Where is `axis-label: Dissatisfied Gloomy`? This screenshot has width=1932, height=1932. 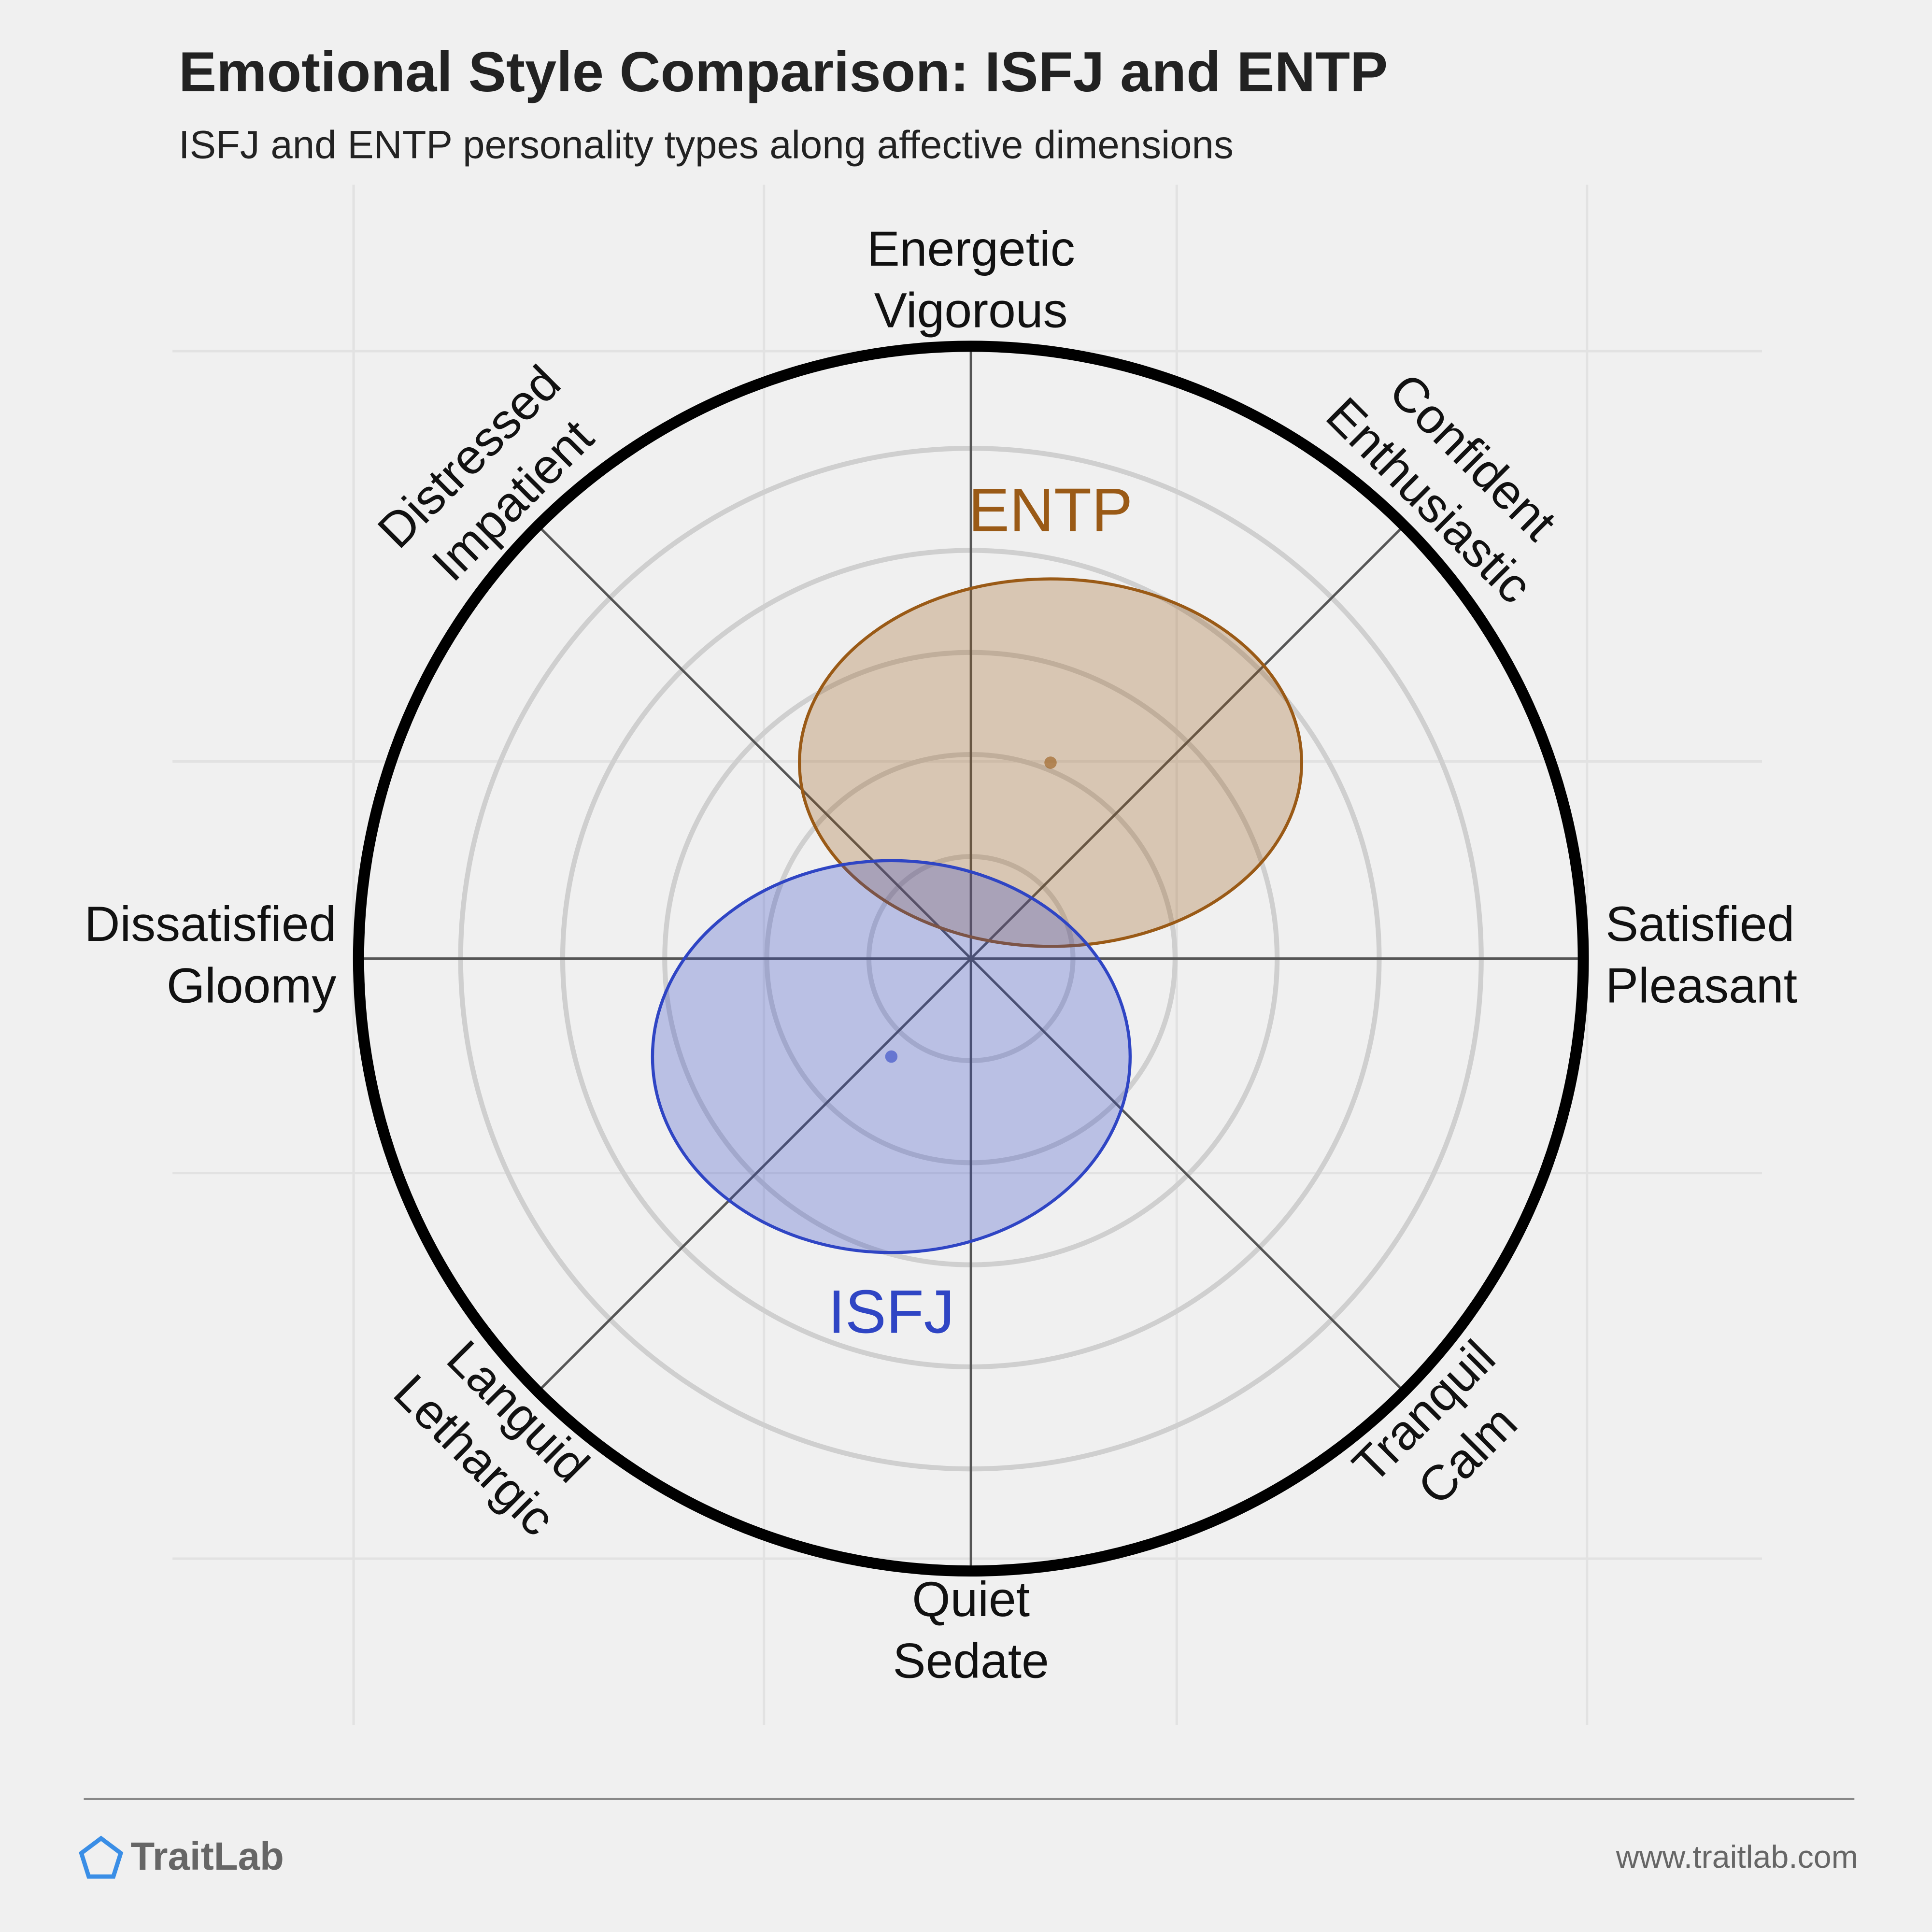 axis-label: Dissatisfied Gloomy is located at coordinates (211, 954).